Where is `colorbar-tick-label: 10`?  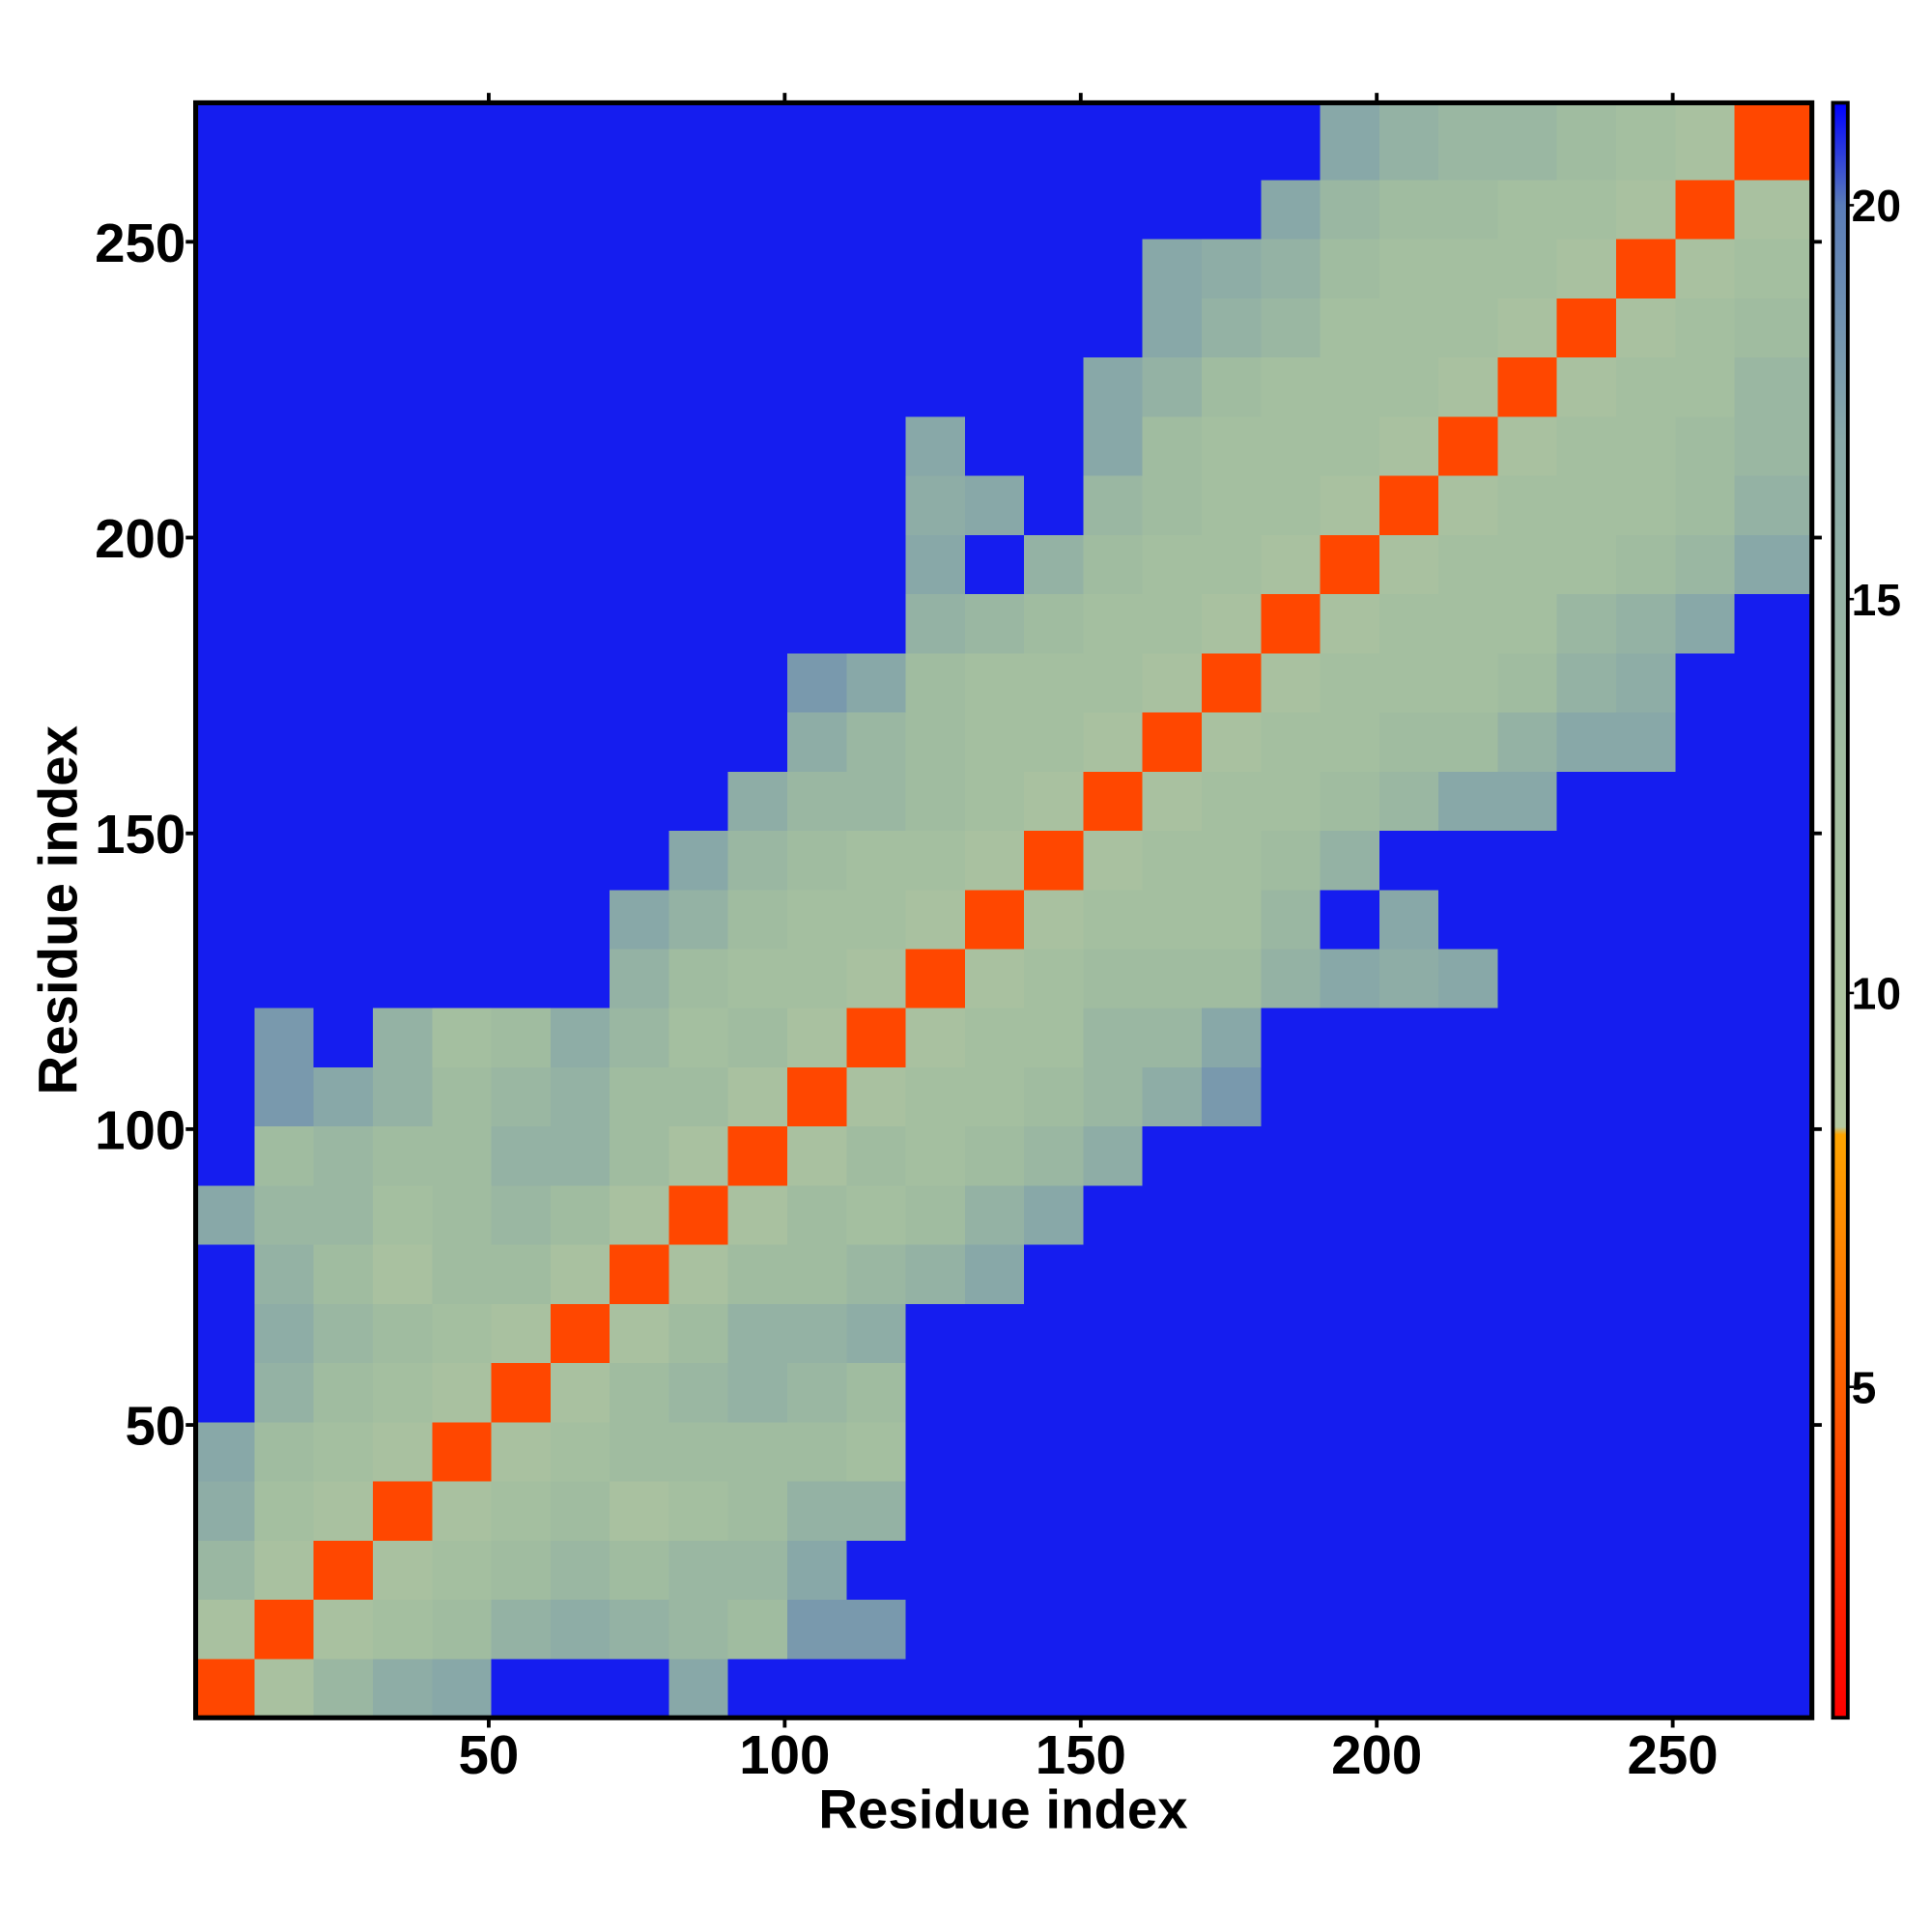
colorbar-tick-label: 10 is located at coordinates (1876, 994).